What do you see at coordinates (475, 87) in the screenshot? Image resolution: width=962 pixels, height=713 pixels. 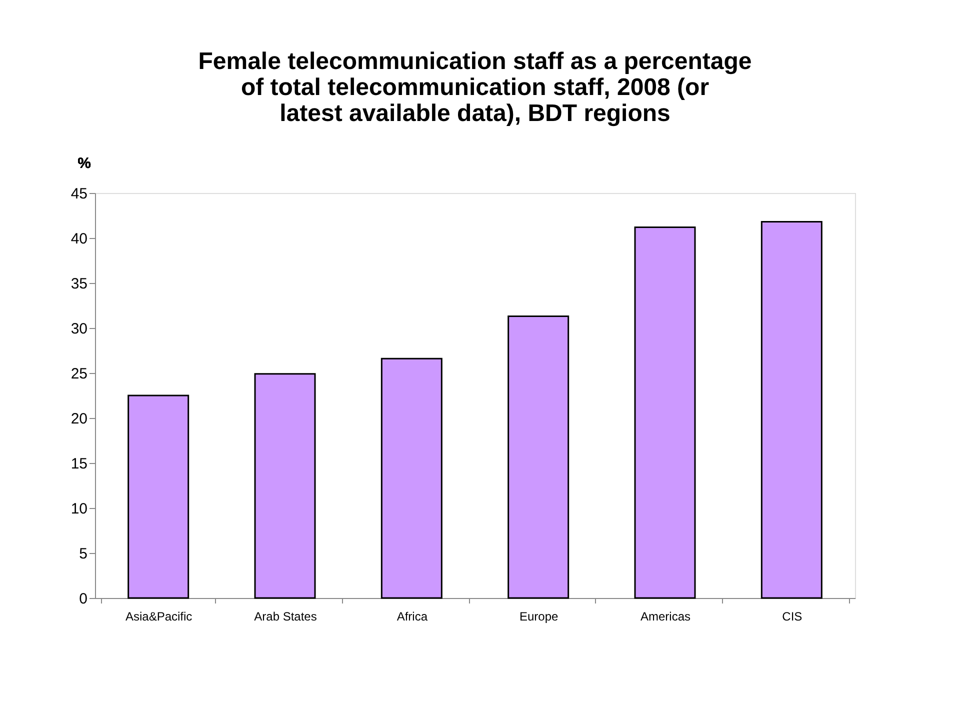 I see `chart-title: Female telecommunication staff as a percentage of total telecommunication staff, 2008 (or latest available data), BDT regions` at bounding box center [475, 87].